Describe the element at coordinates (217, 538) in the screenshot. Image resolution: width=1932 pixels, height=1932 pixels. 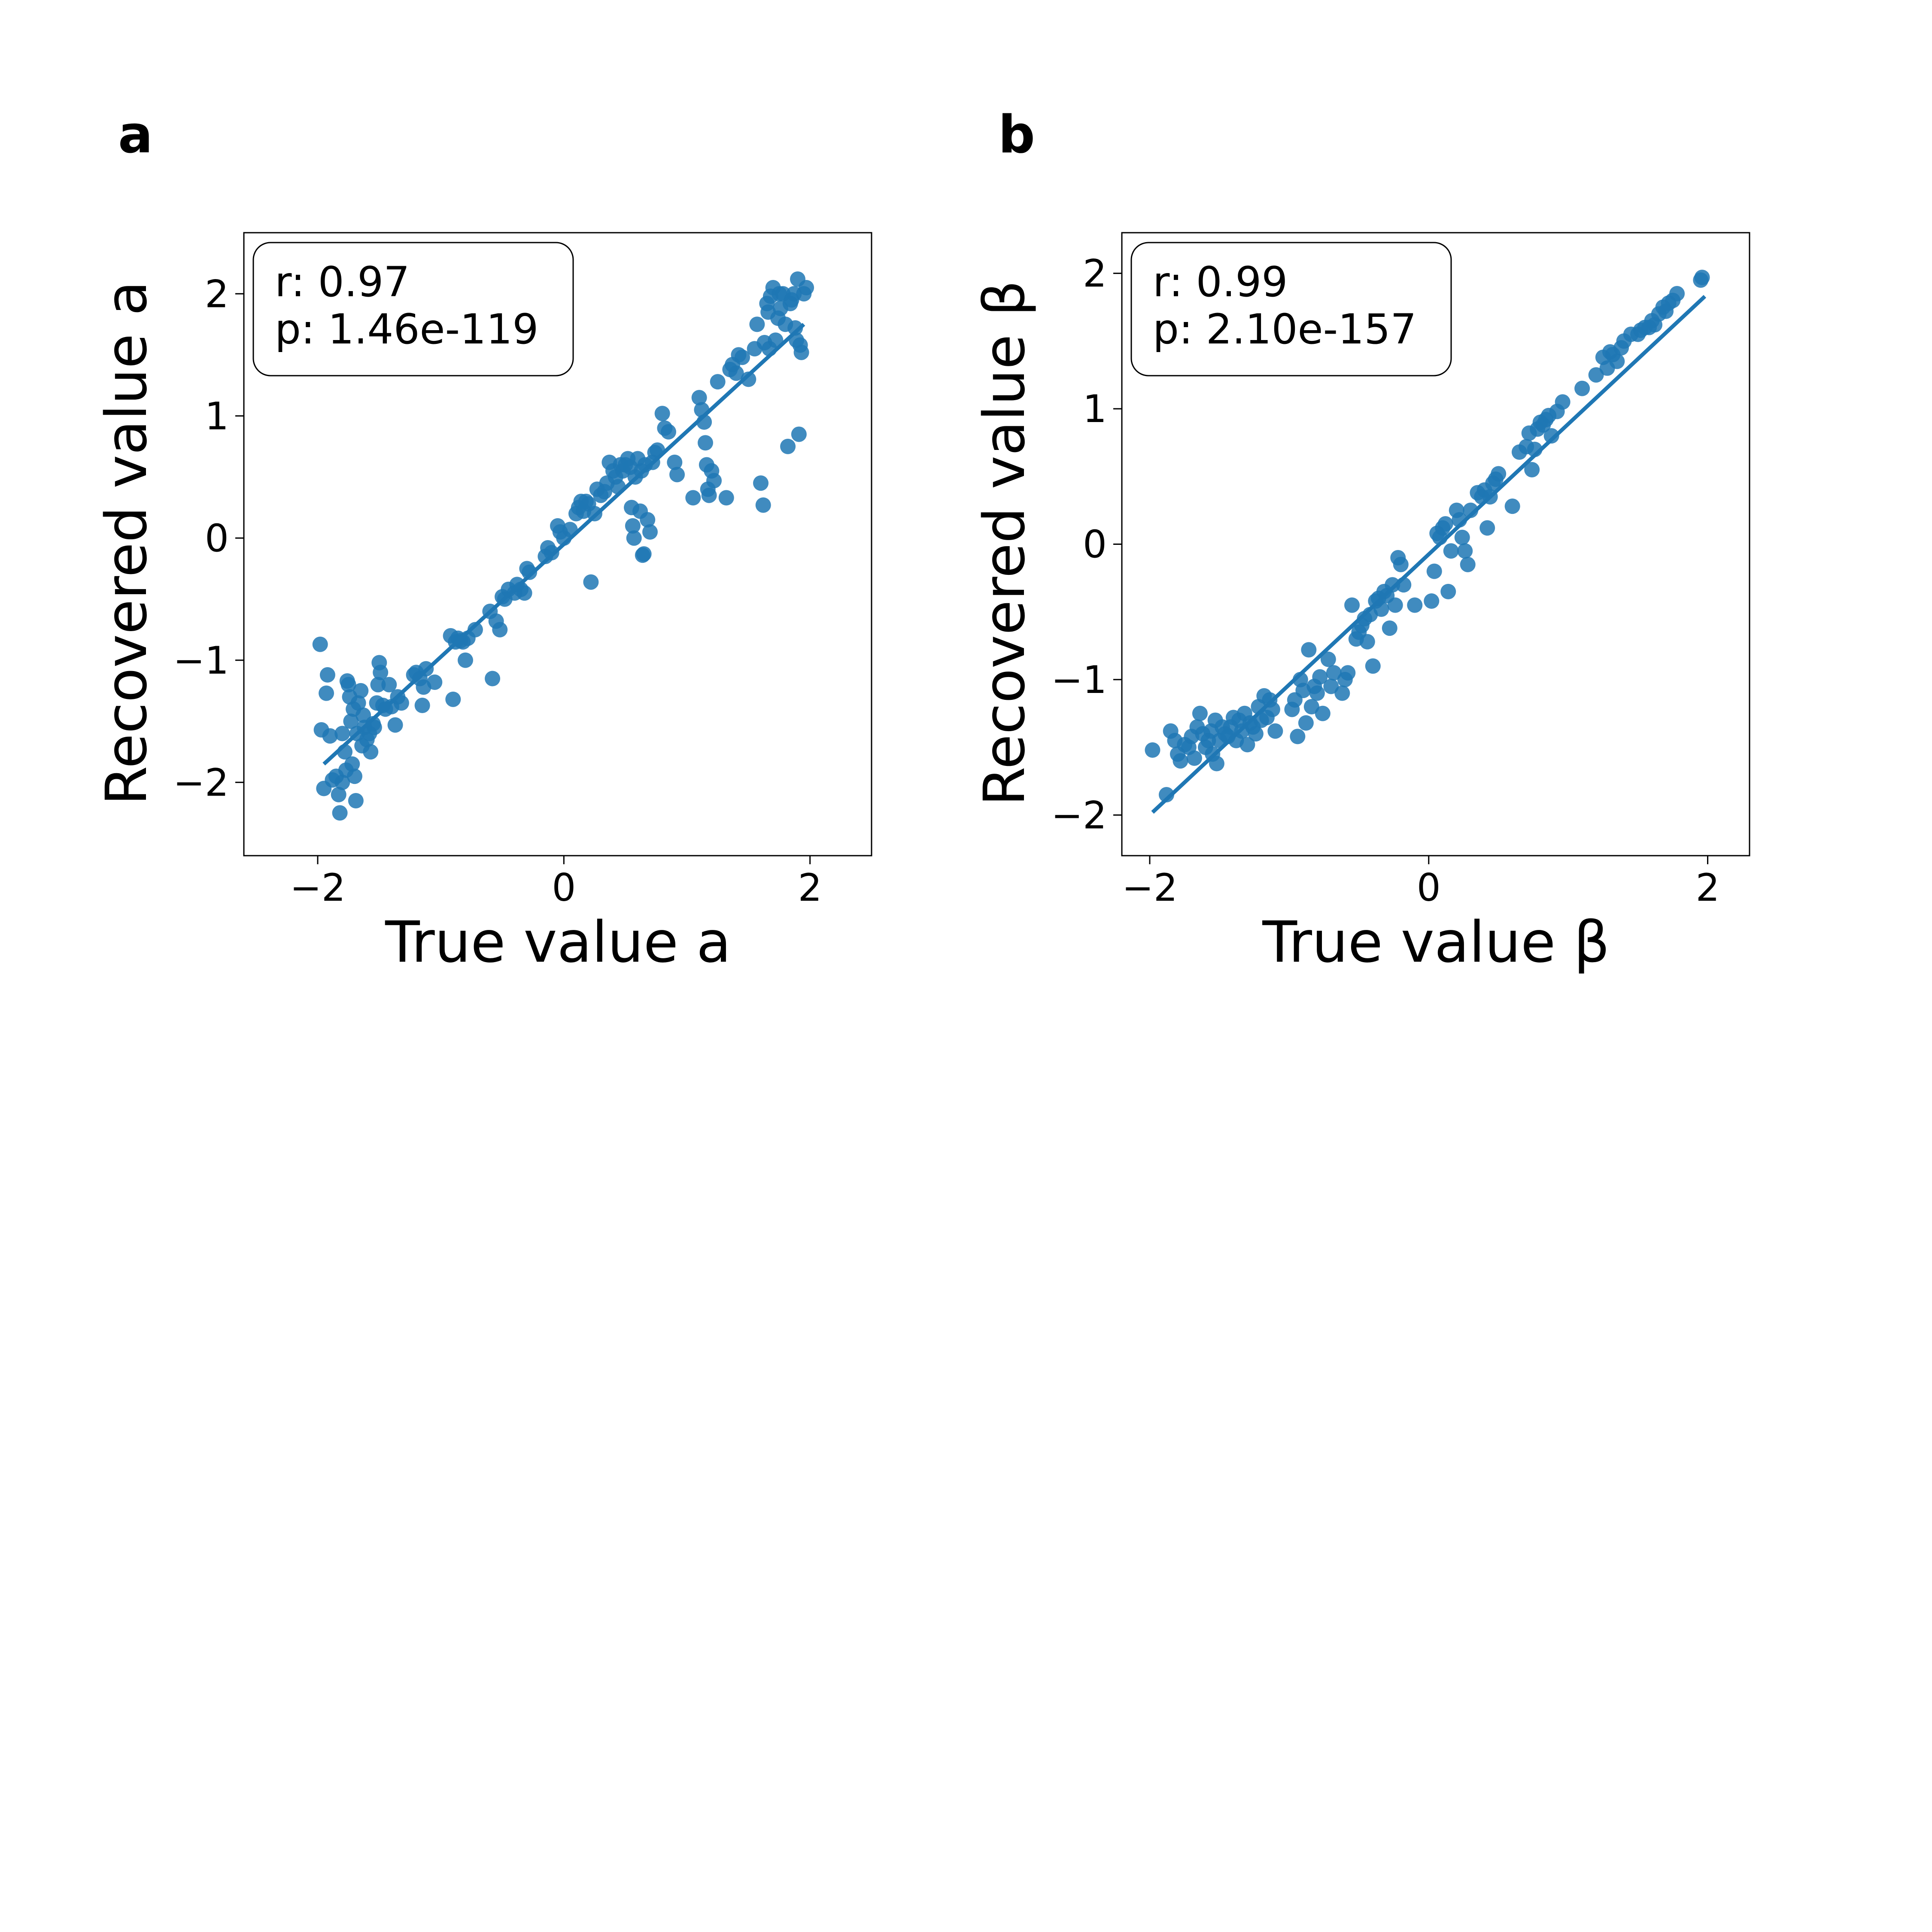
I see `panel-a-y-tick-label: 0` at that location.